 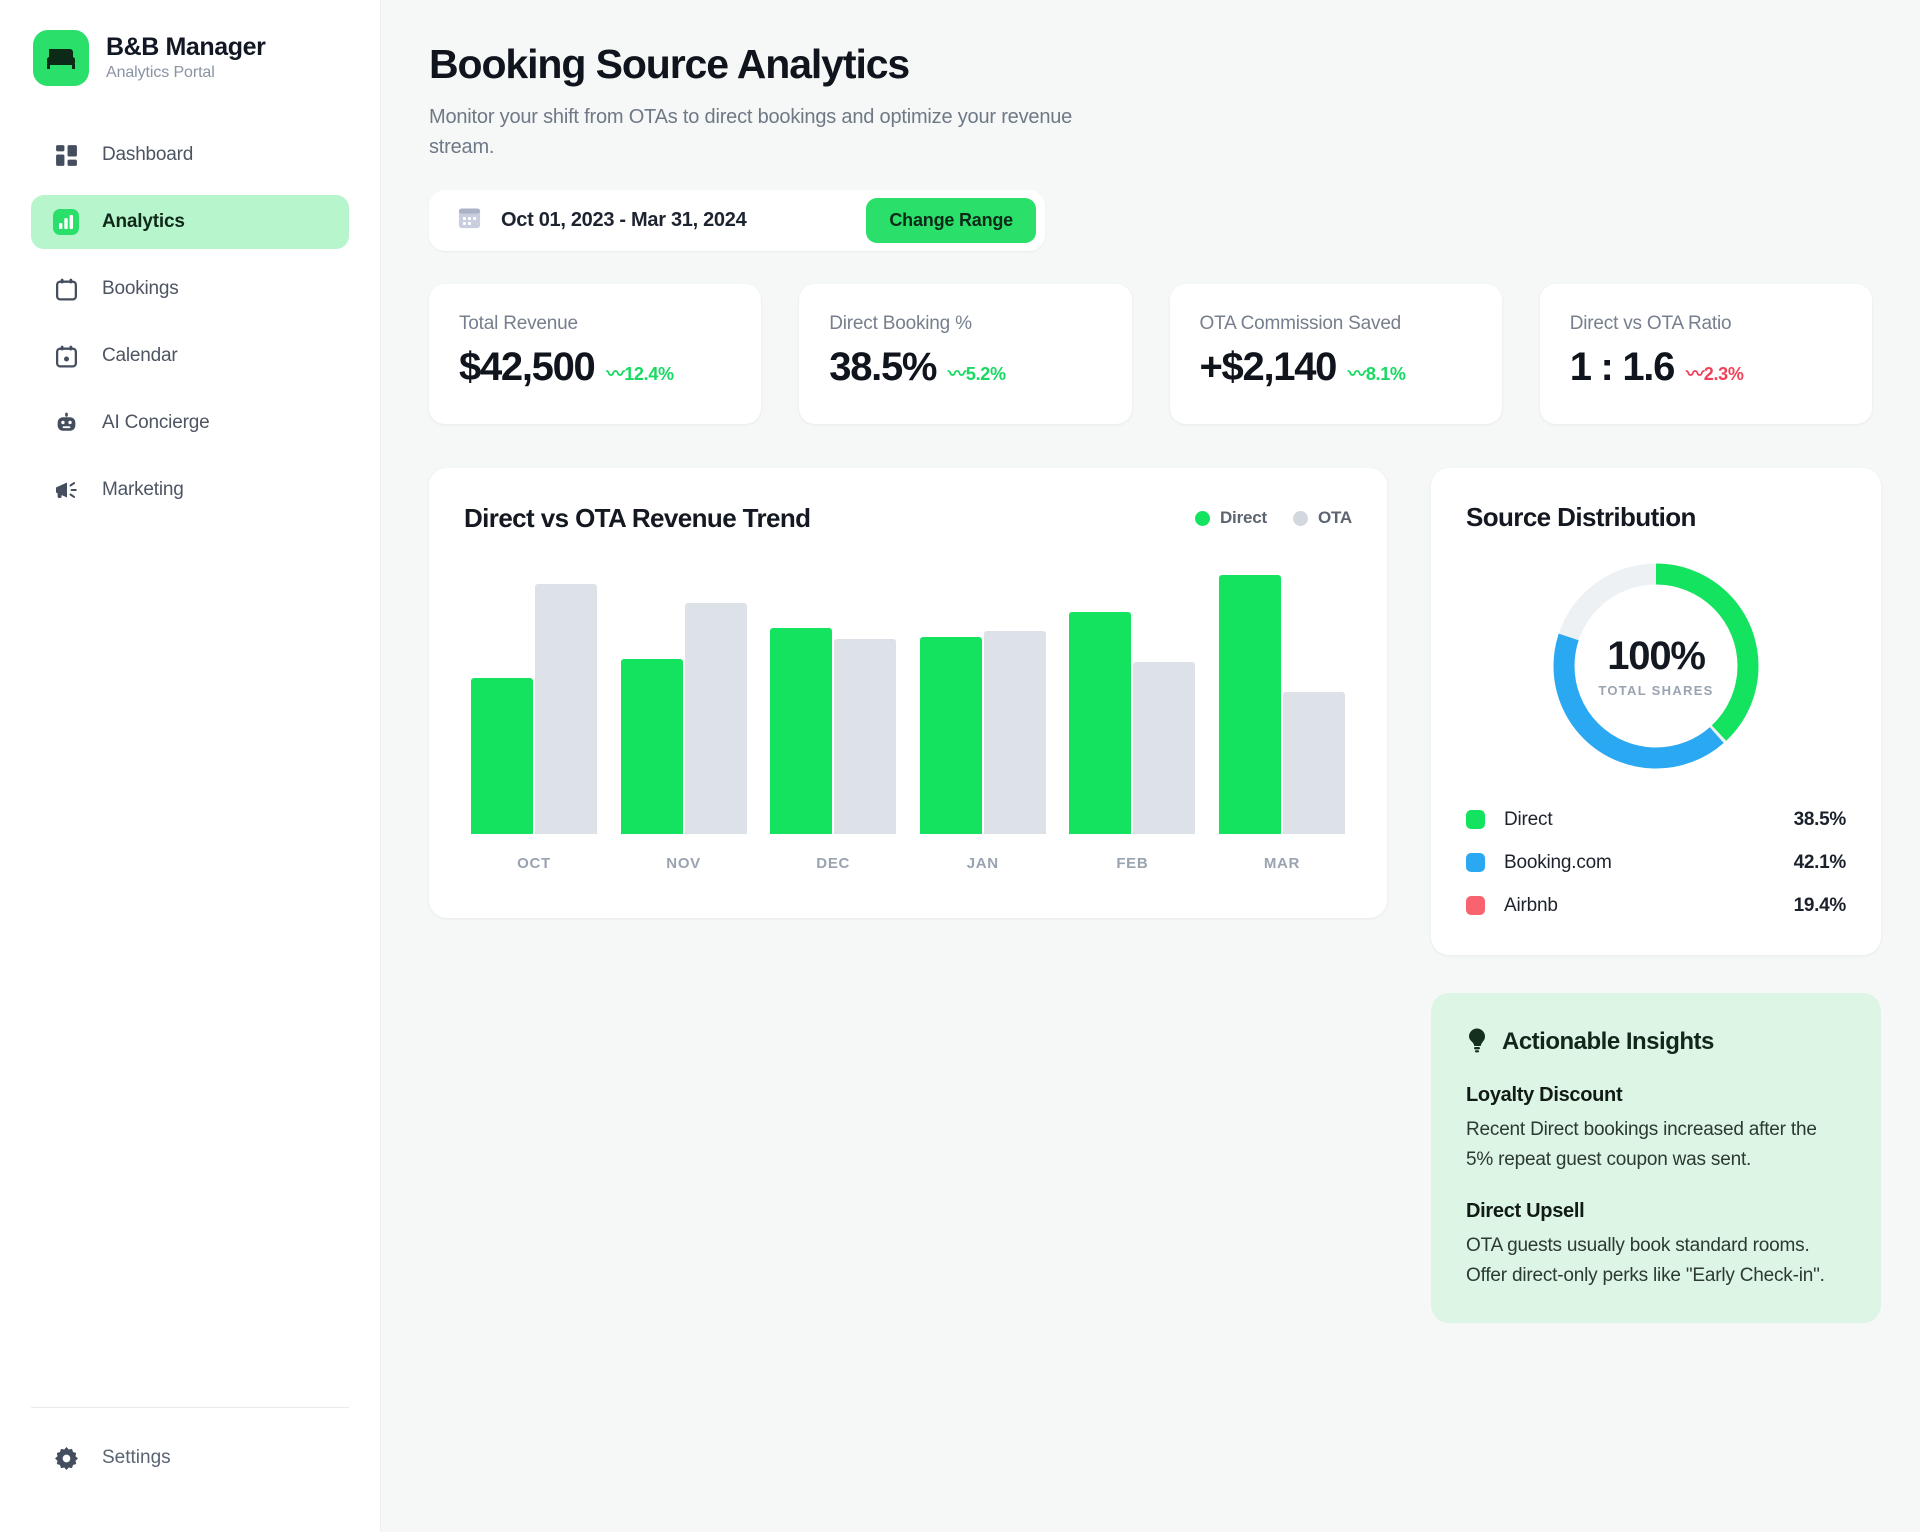 I want to click on kpi-value: 38.5%, so click(x=883, y=366).